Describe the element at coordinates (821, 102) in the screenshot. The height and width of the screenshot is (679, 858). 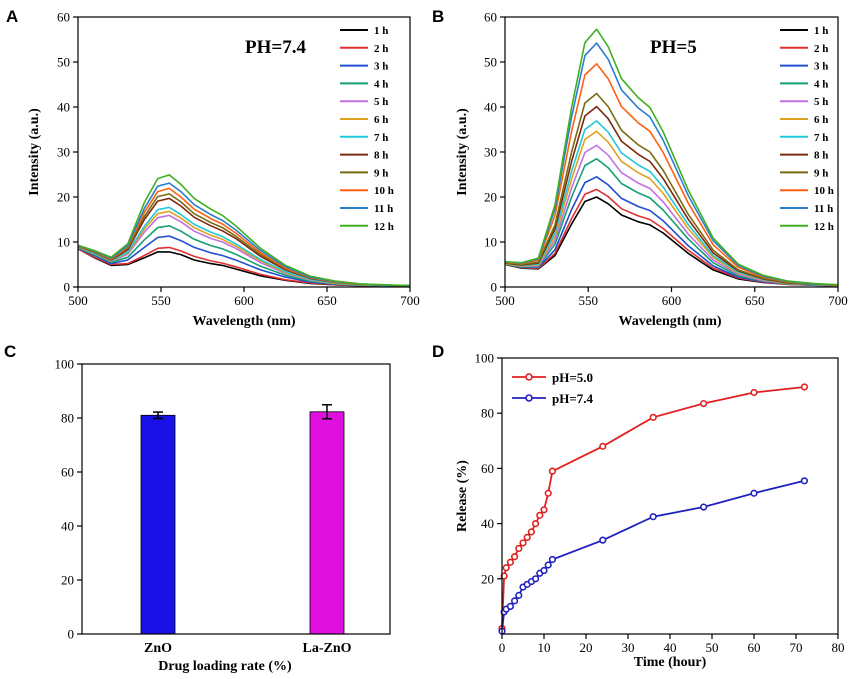
I see `legend-label: 5 h` at that location.